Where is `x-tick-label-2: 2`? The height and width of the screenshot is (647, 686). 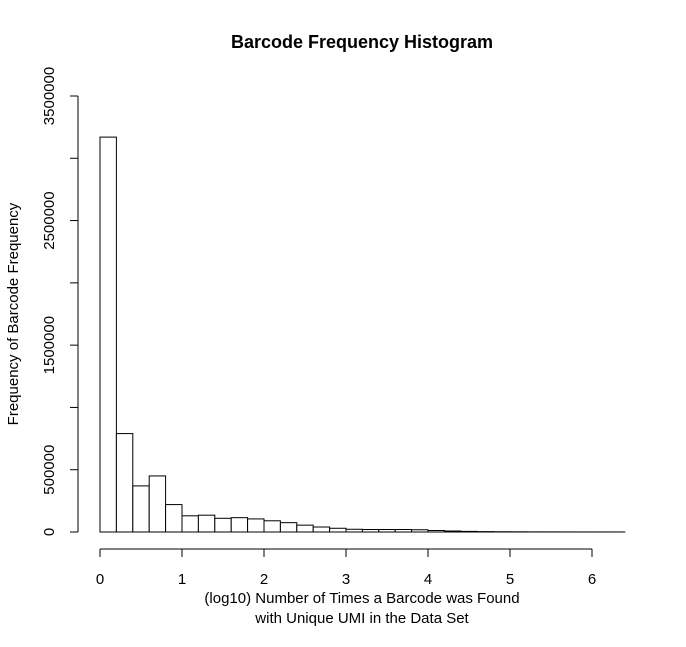
x-tick-label-2: 2 is located at coordinates (264, 579).